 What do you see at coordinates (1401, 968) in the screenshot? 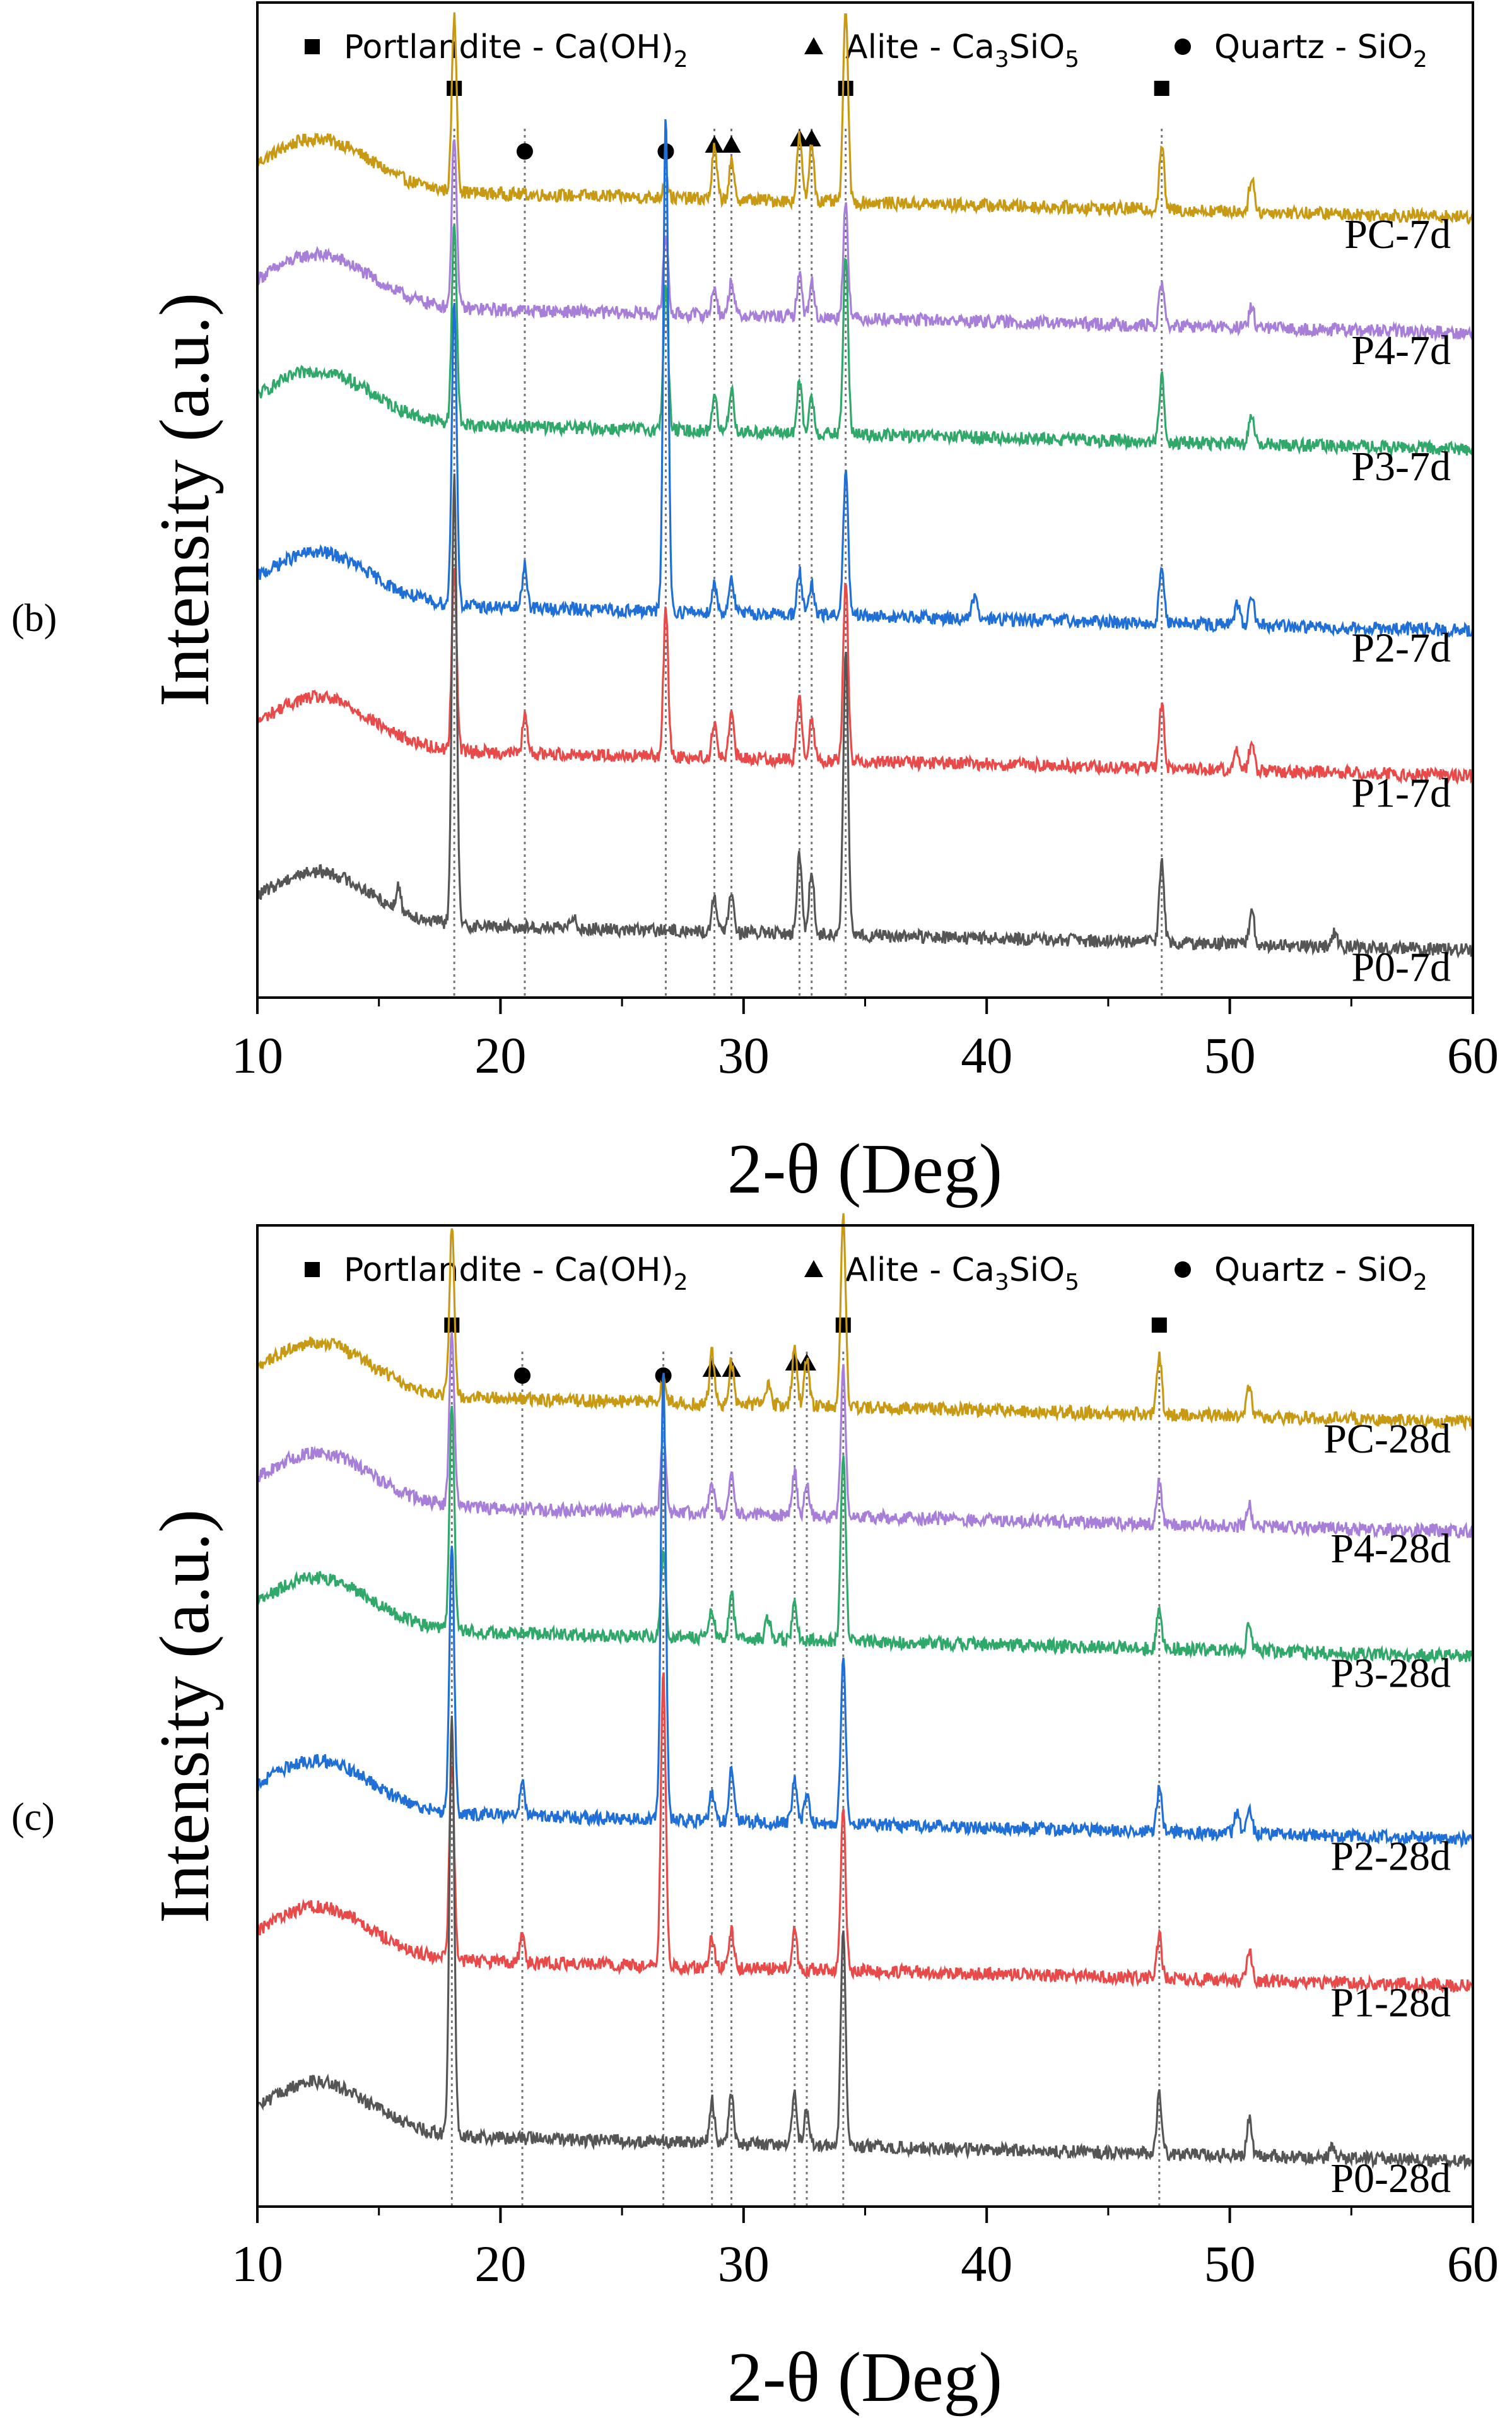
I see `series-label-P0-7d: P0-7d` at bounding box center [1401, 968].